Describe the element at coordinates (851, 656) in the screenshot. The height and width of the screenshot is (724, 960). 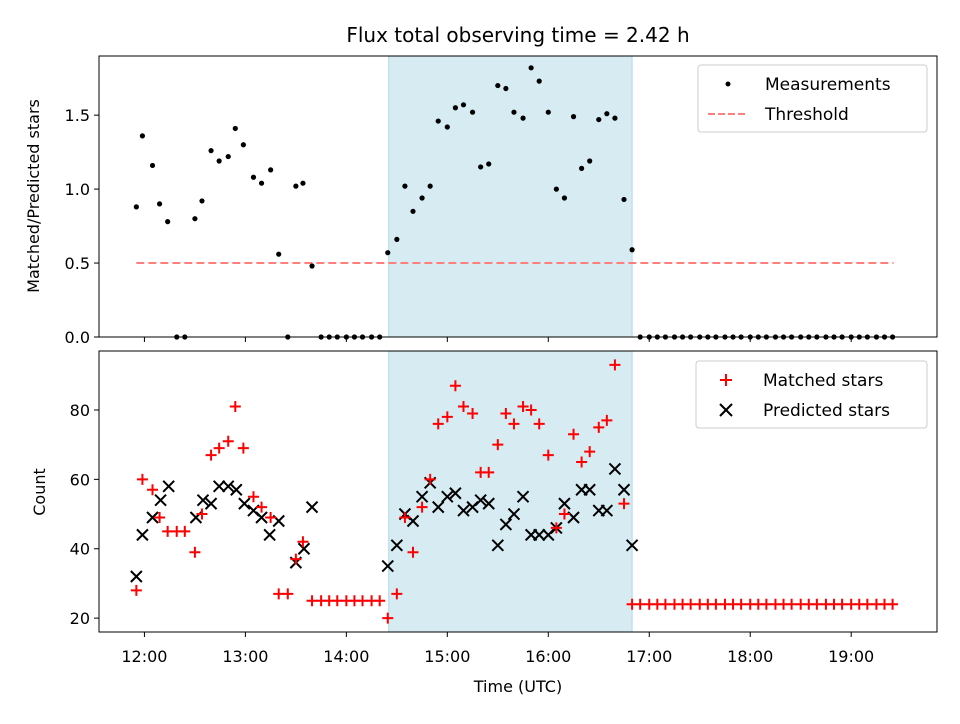
I see `xtick-label-7: 19:00` at that location.